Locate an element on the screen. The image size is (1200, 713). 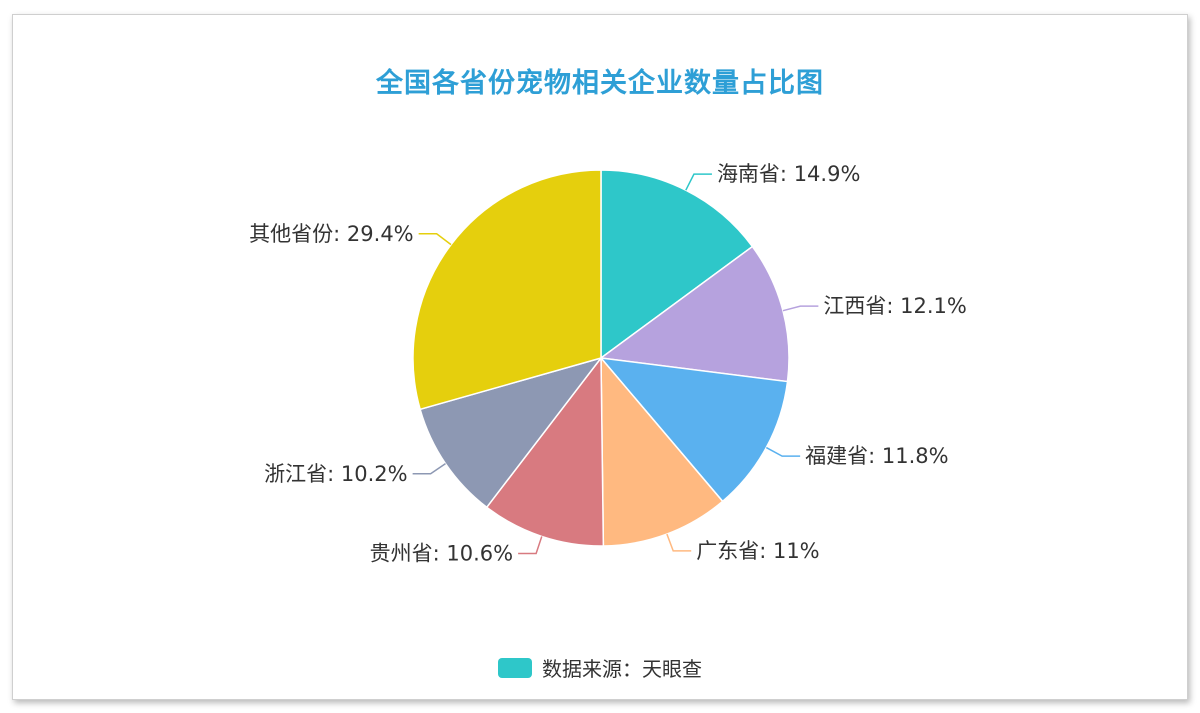
slice-label: 海南省: 14.9% is located at coordinates (788, 174).